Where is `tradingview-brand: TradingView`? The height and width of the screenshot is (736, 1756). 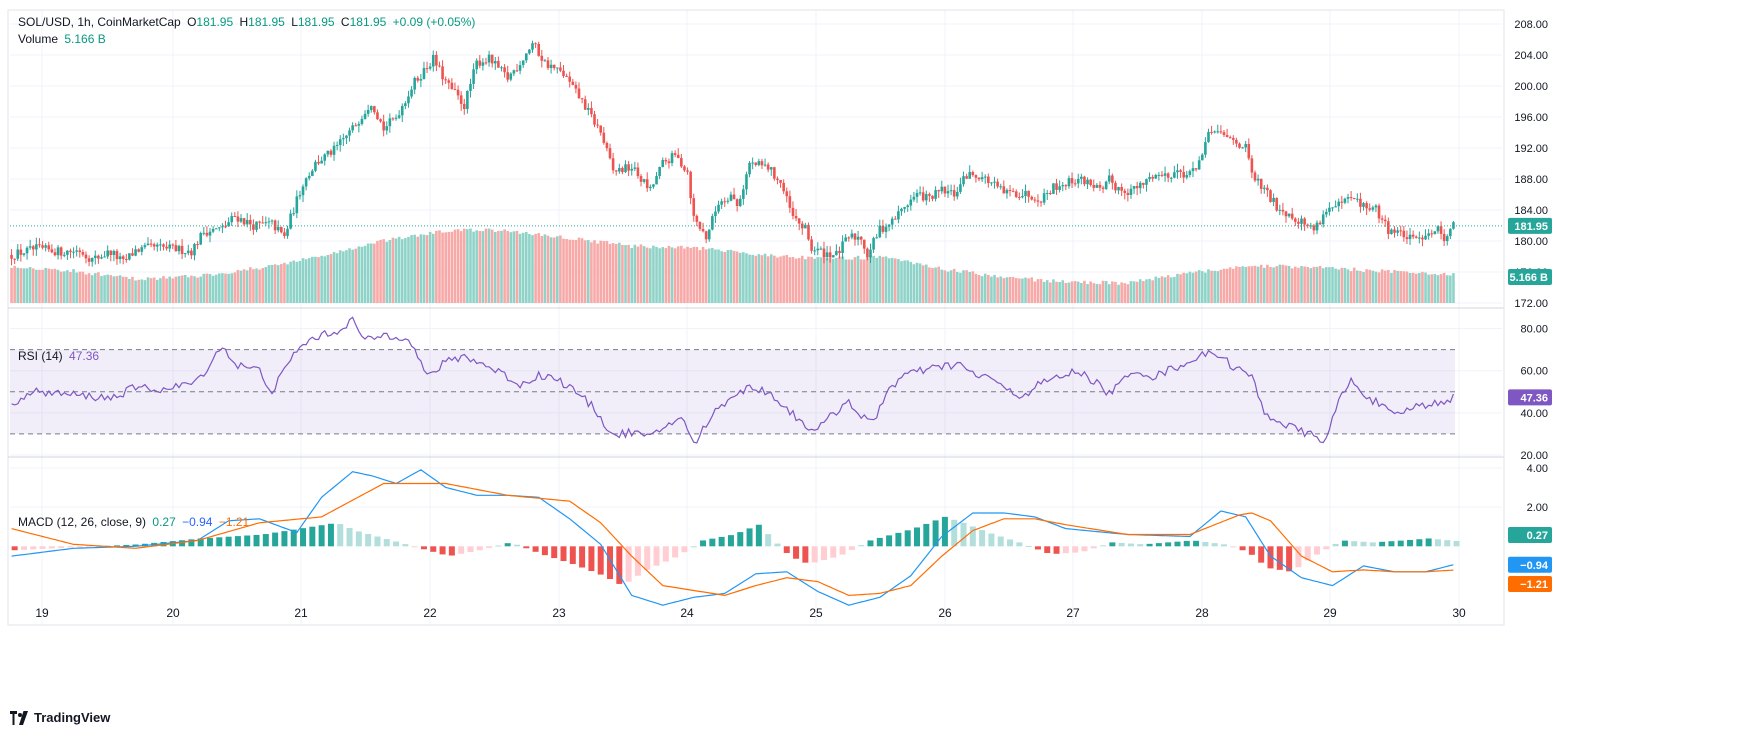 tradingview-brand: TradingView is located at coordinates (59, 717).